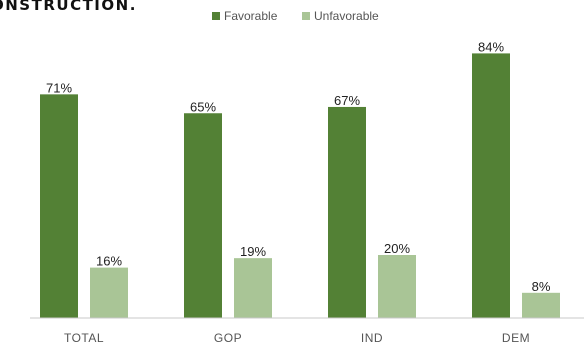 The height and width of the screenshot is (348, 584). Describe the element at coordinates (397, 248) in the screenshot. I see `value-label-unfavorable-ind: 20%` at that location.